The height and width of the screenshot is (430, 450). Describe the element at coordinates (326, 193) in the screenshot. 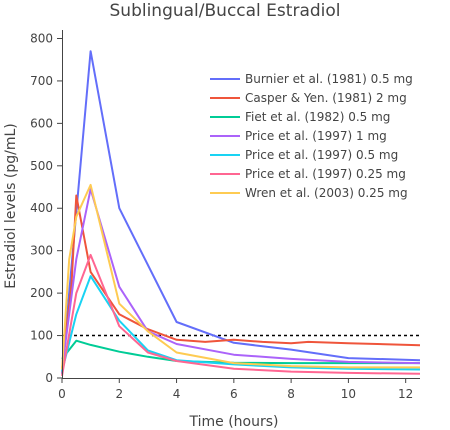

I see `legend-item-label: Wren et al. (2003) 0.25 mg` at that location.